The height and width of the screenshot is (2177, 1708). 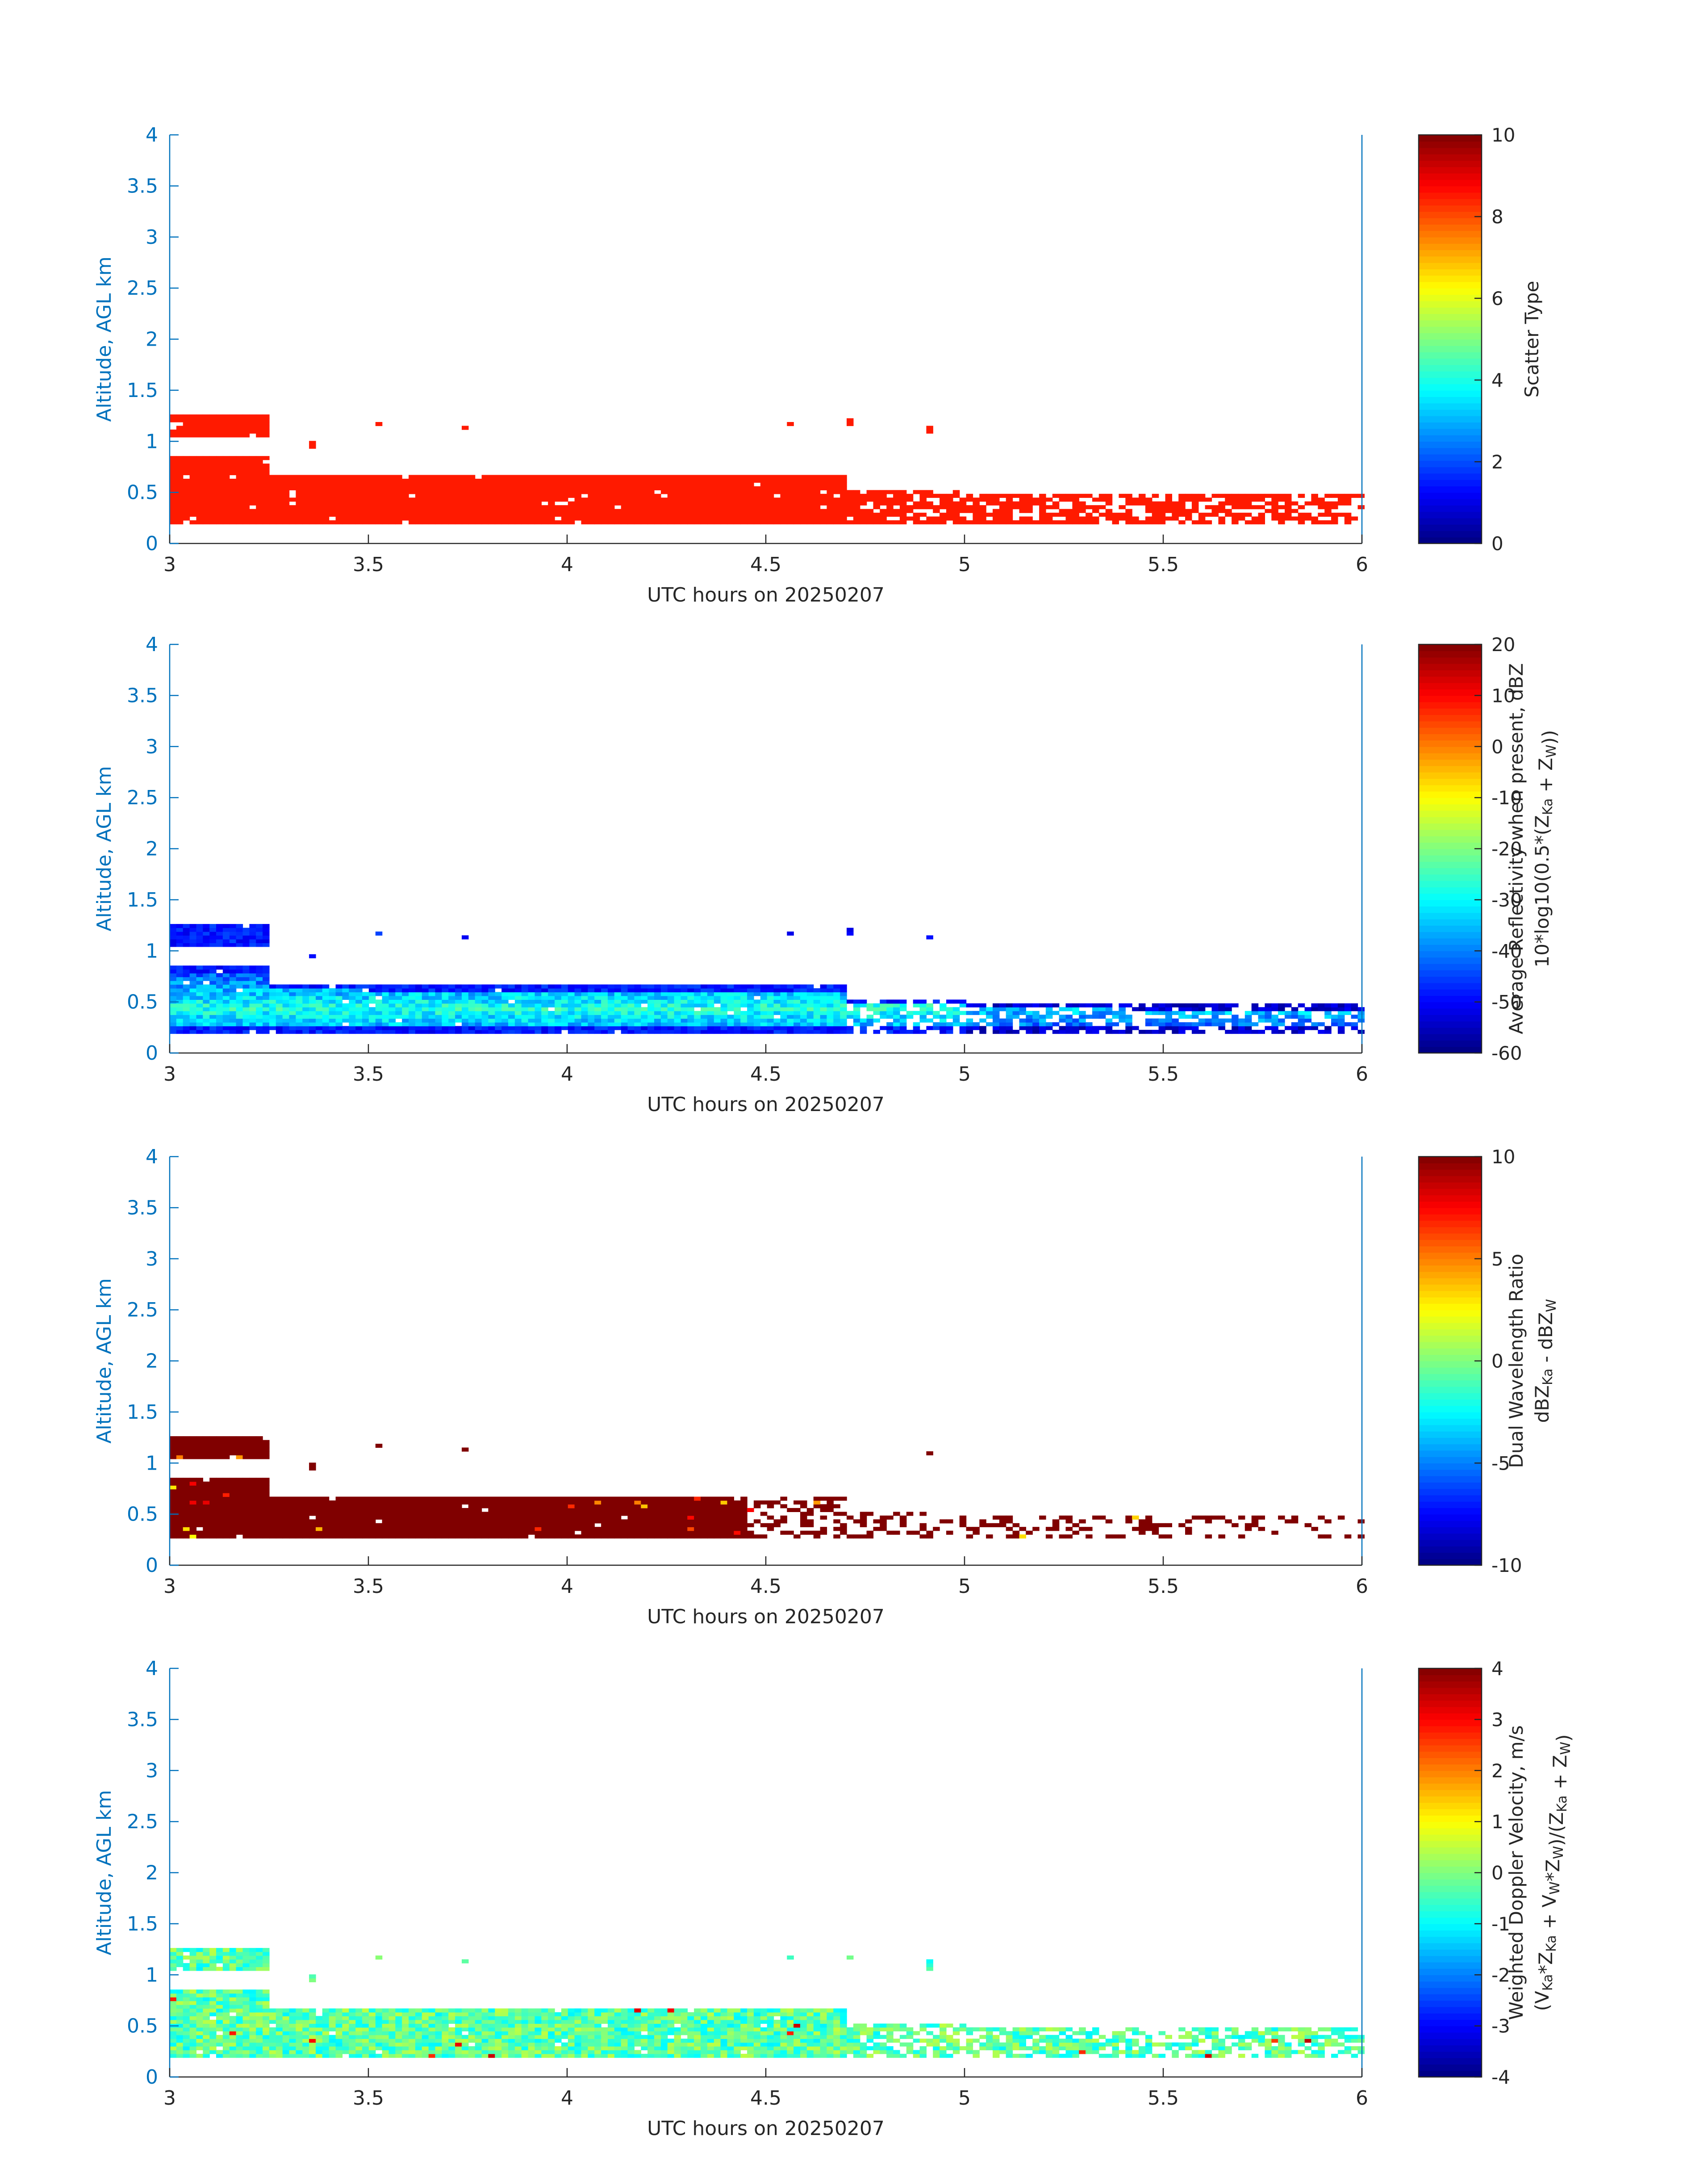 What do you see at coordinates (152, 135) in the screenshot?
I see `y-tick-label: 4` at bounding box center [152, 135].